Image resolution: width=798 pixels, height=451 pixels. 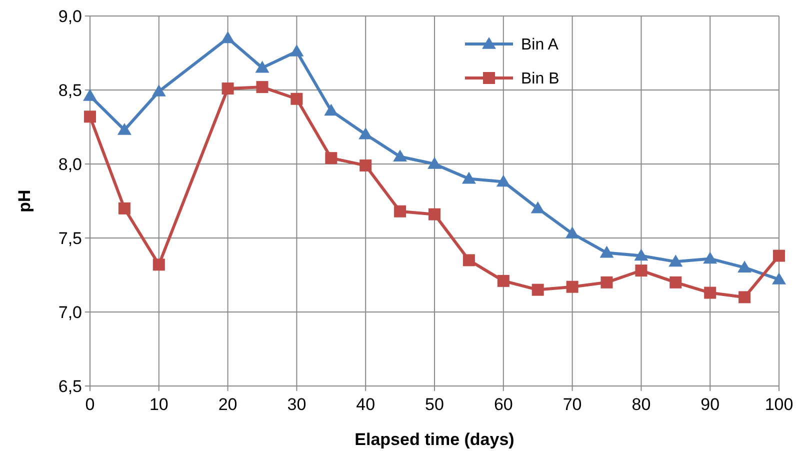 What do you see at coordinates (710, 404) in the screenshot?
I see `x-tick-label: 90` at bounding box center [710, 404].